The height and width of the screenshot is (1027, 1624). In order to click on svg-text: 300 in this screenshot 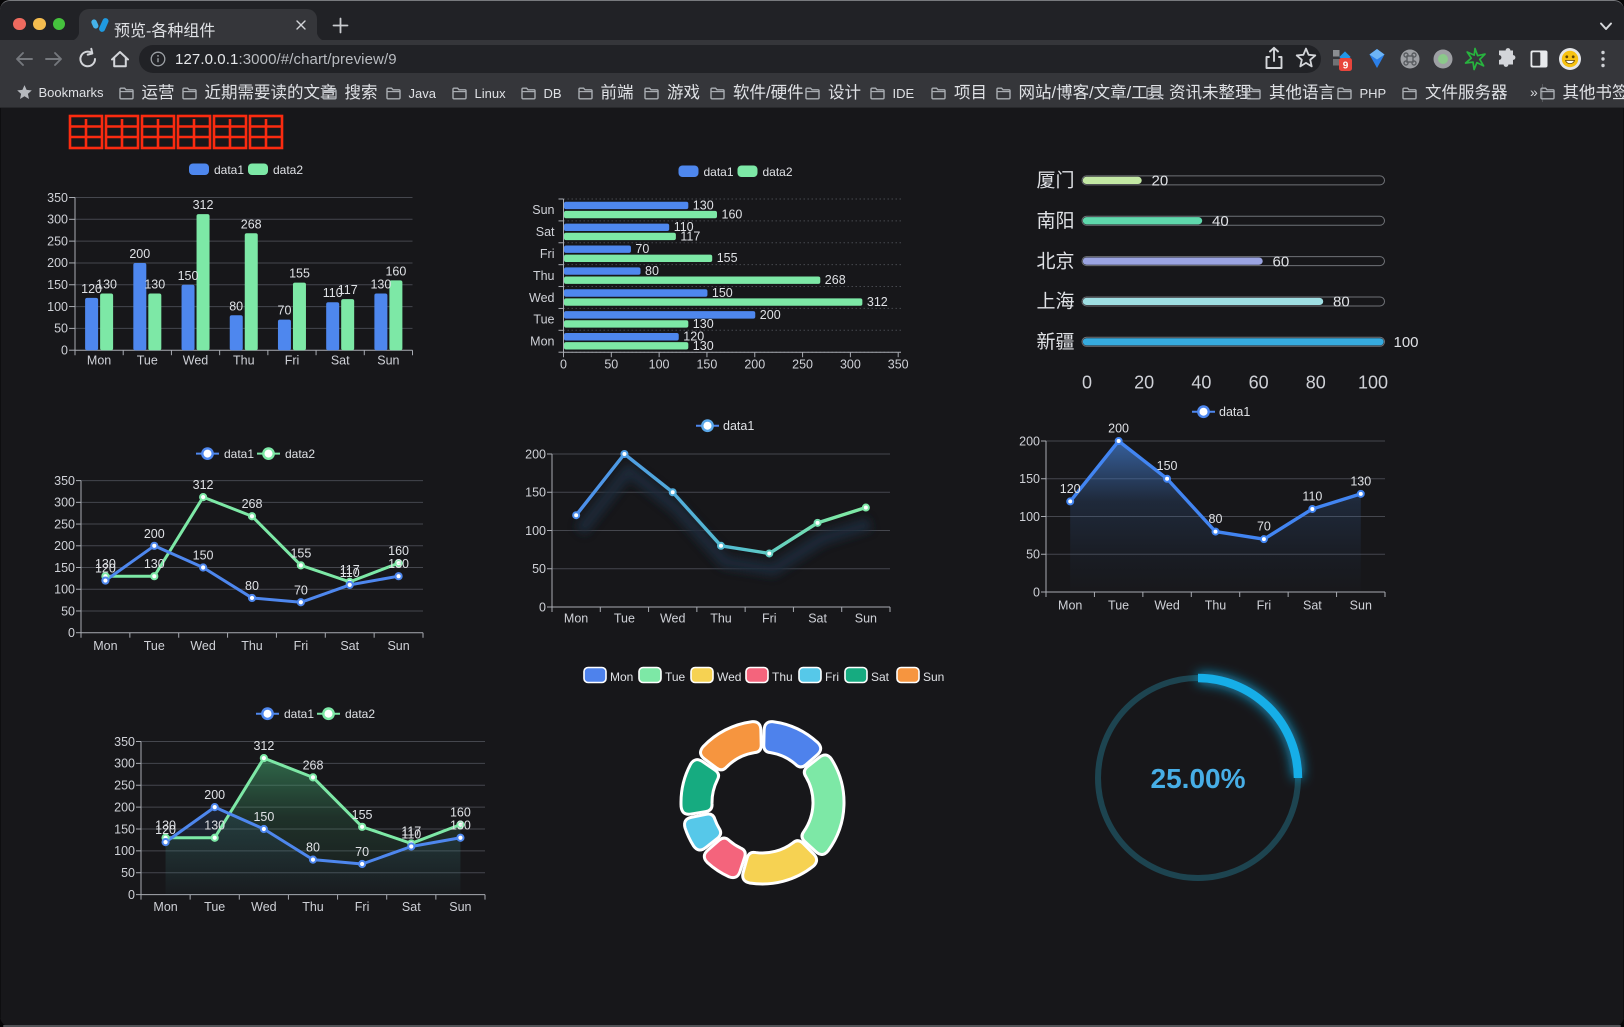, I will do `click(850, 365)`.